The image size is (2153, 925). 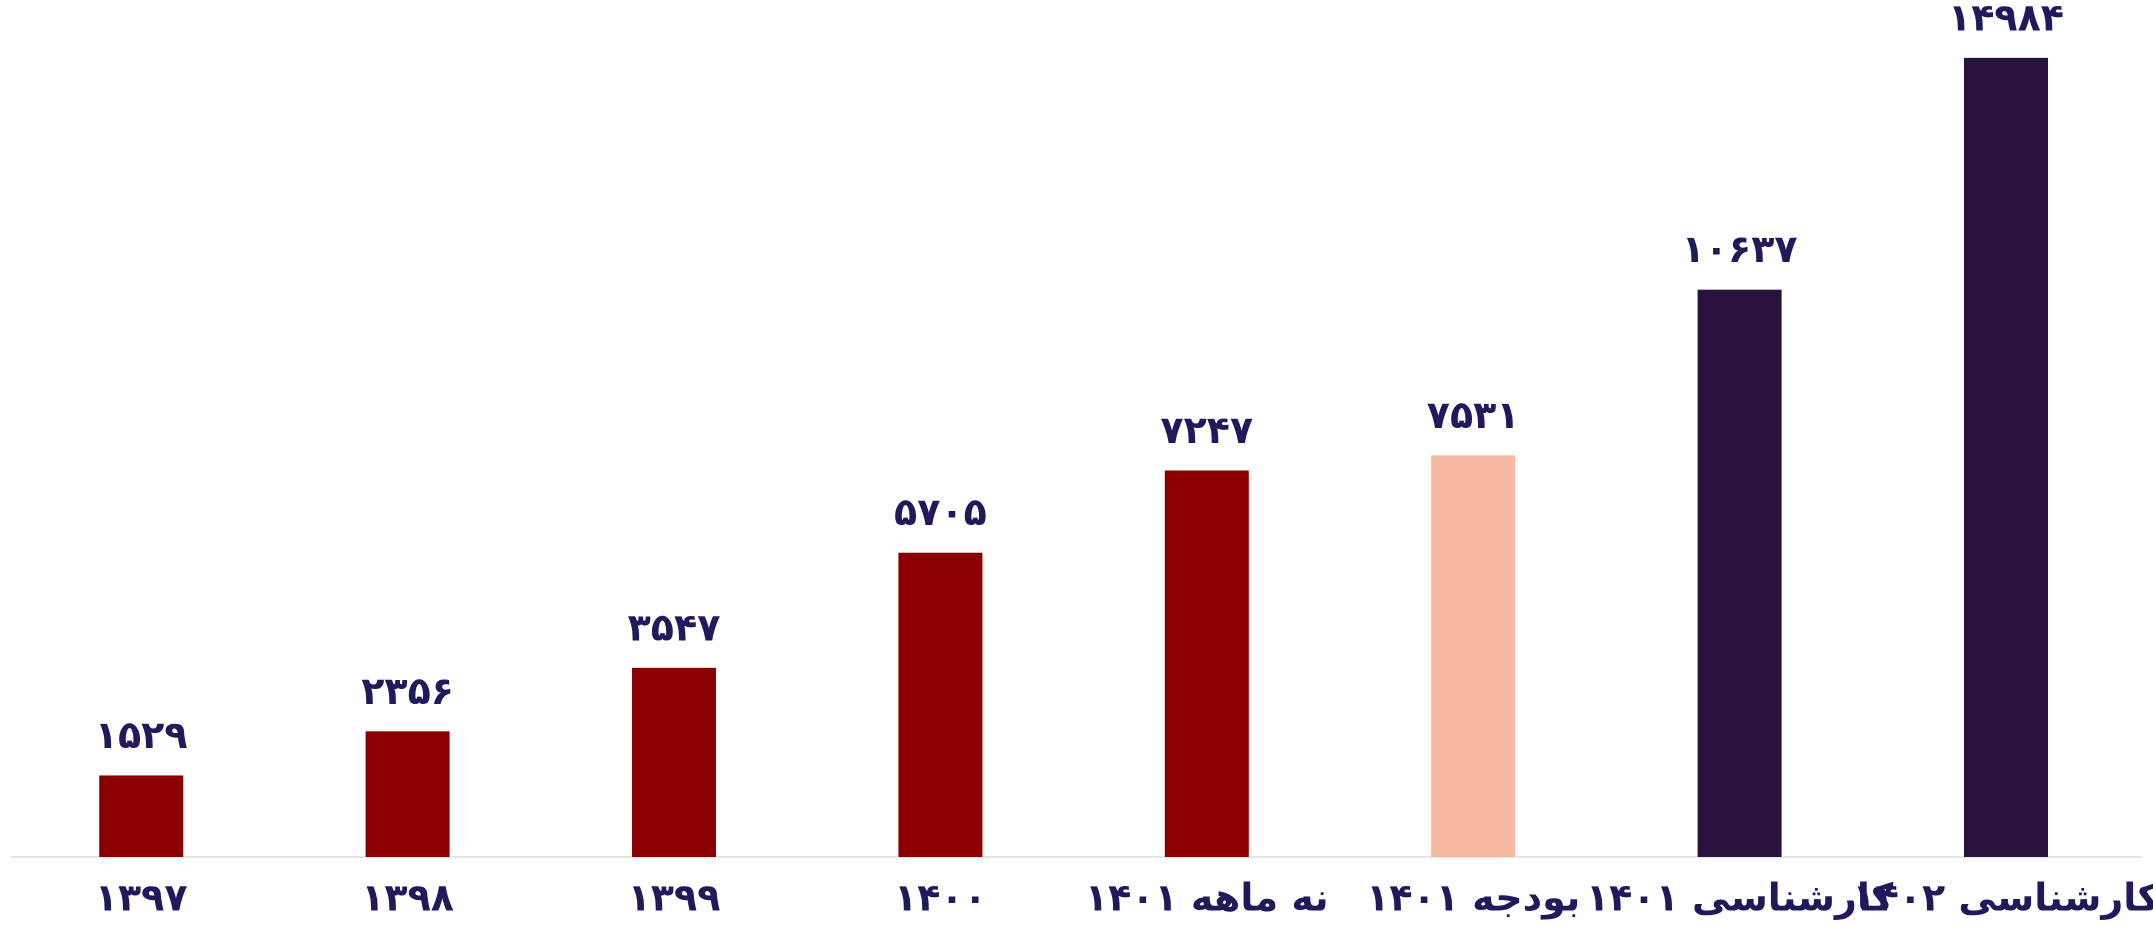 I want to click on x-tick-label: ۱۳۹۹, so click(x=674, y=898).